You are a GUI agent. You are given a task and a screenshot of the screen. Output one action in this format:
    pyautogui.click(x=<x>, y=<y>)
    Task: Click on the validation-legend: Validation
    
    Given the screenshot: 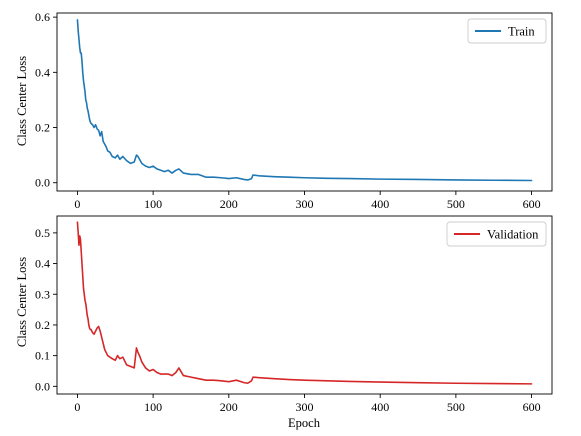 What is the action you would take?
    pyautogui.click(x=496, y=234)
    